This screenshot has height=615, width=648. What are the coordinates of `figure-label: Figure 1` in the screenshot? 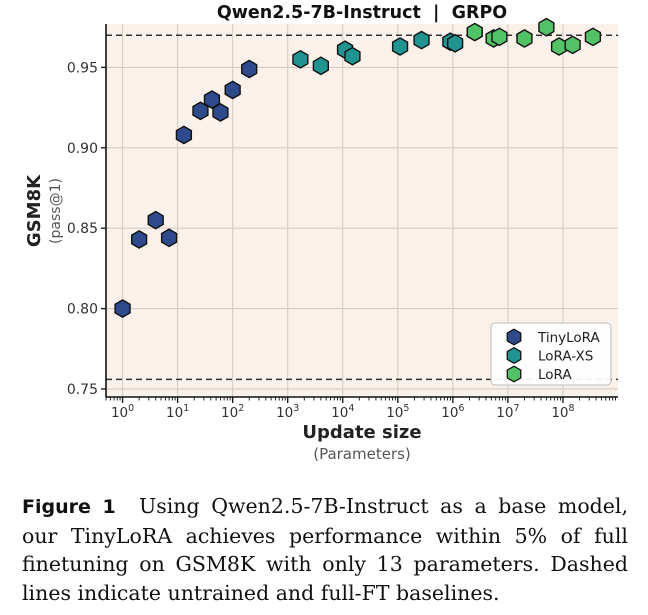 It's located at (69, 507).